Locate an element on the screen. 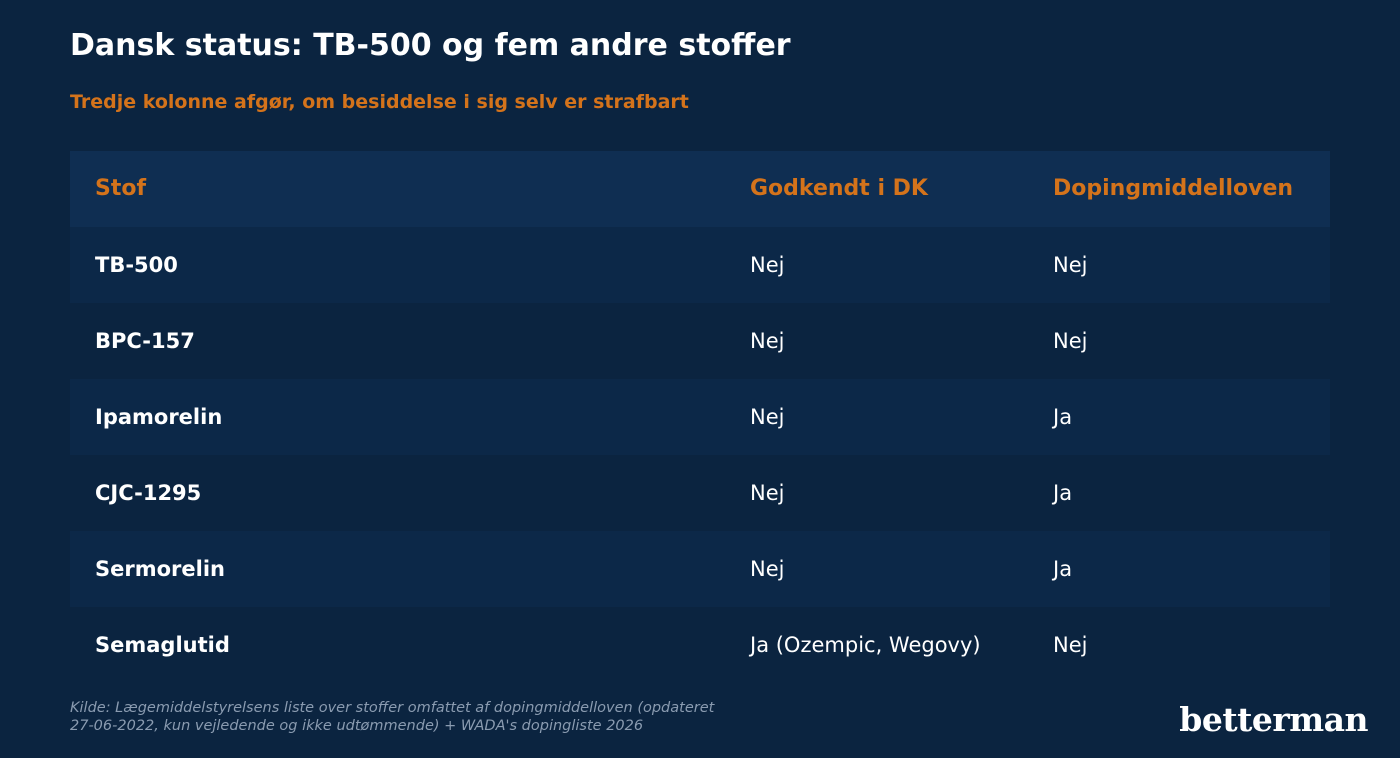 Image resolution: width=1400 pixels, height=758 pixels. table-row: BPC-157 Nej Nej is located at coordinates (700, 341).